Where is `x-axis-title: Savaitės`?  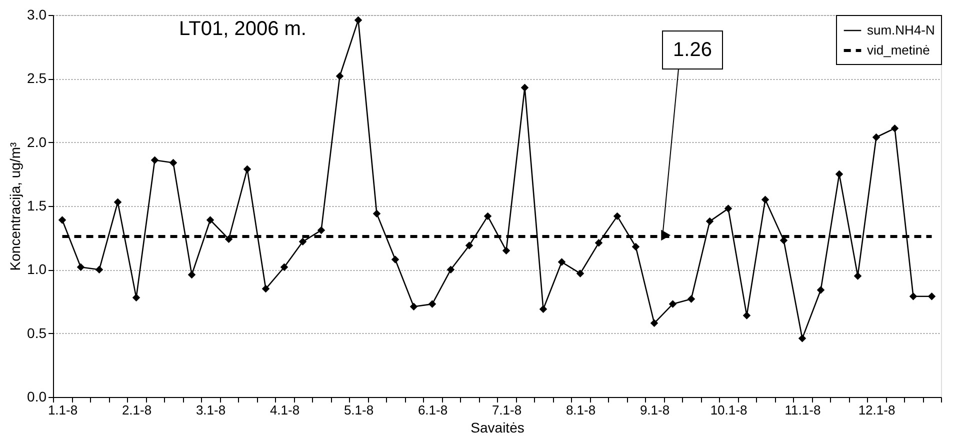
x-axis-title: Savaitės is located at coordinates (497, 428).